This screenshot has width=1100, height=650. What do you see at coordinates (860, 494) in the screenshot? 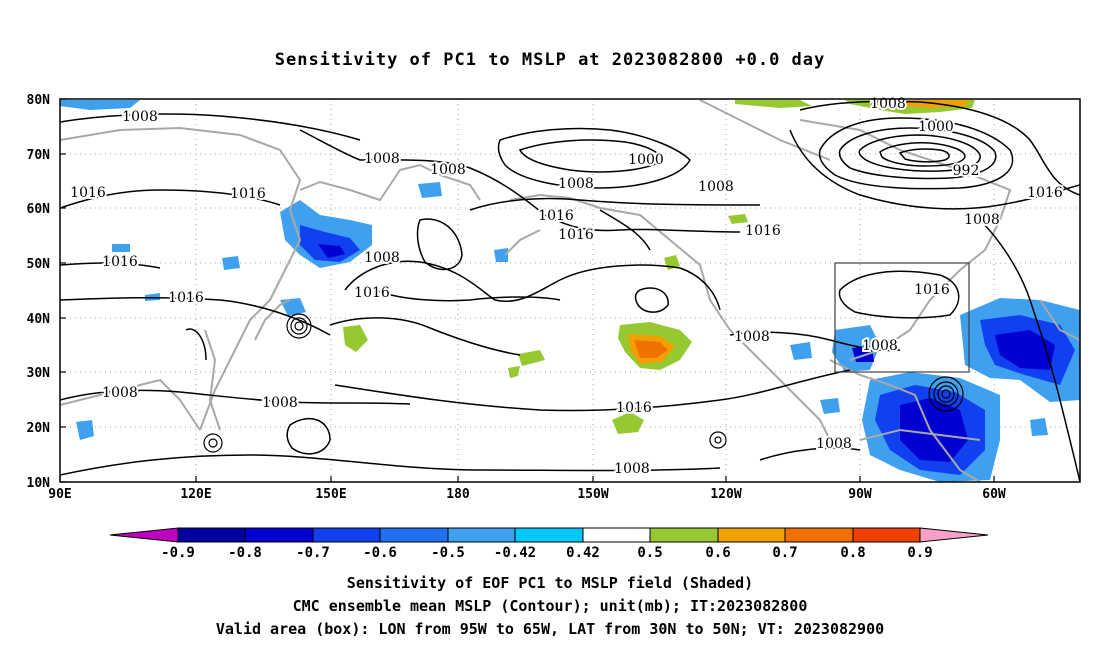
I see `lon-label: 90W` at bounding box center [860, 494].